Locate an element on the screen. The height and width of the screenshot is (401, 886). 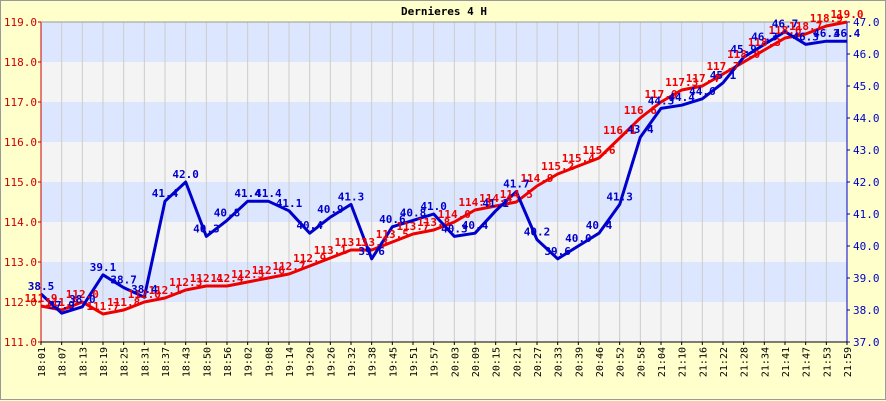
left-tick-label: 115.0 is located at coordinates (20, 182).